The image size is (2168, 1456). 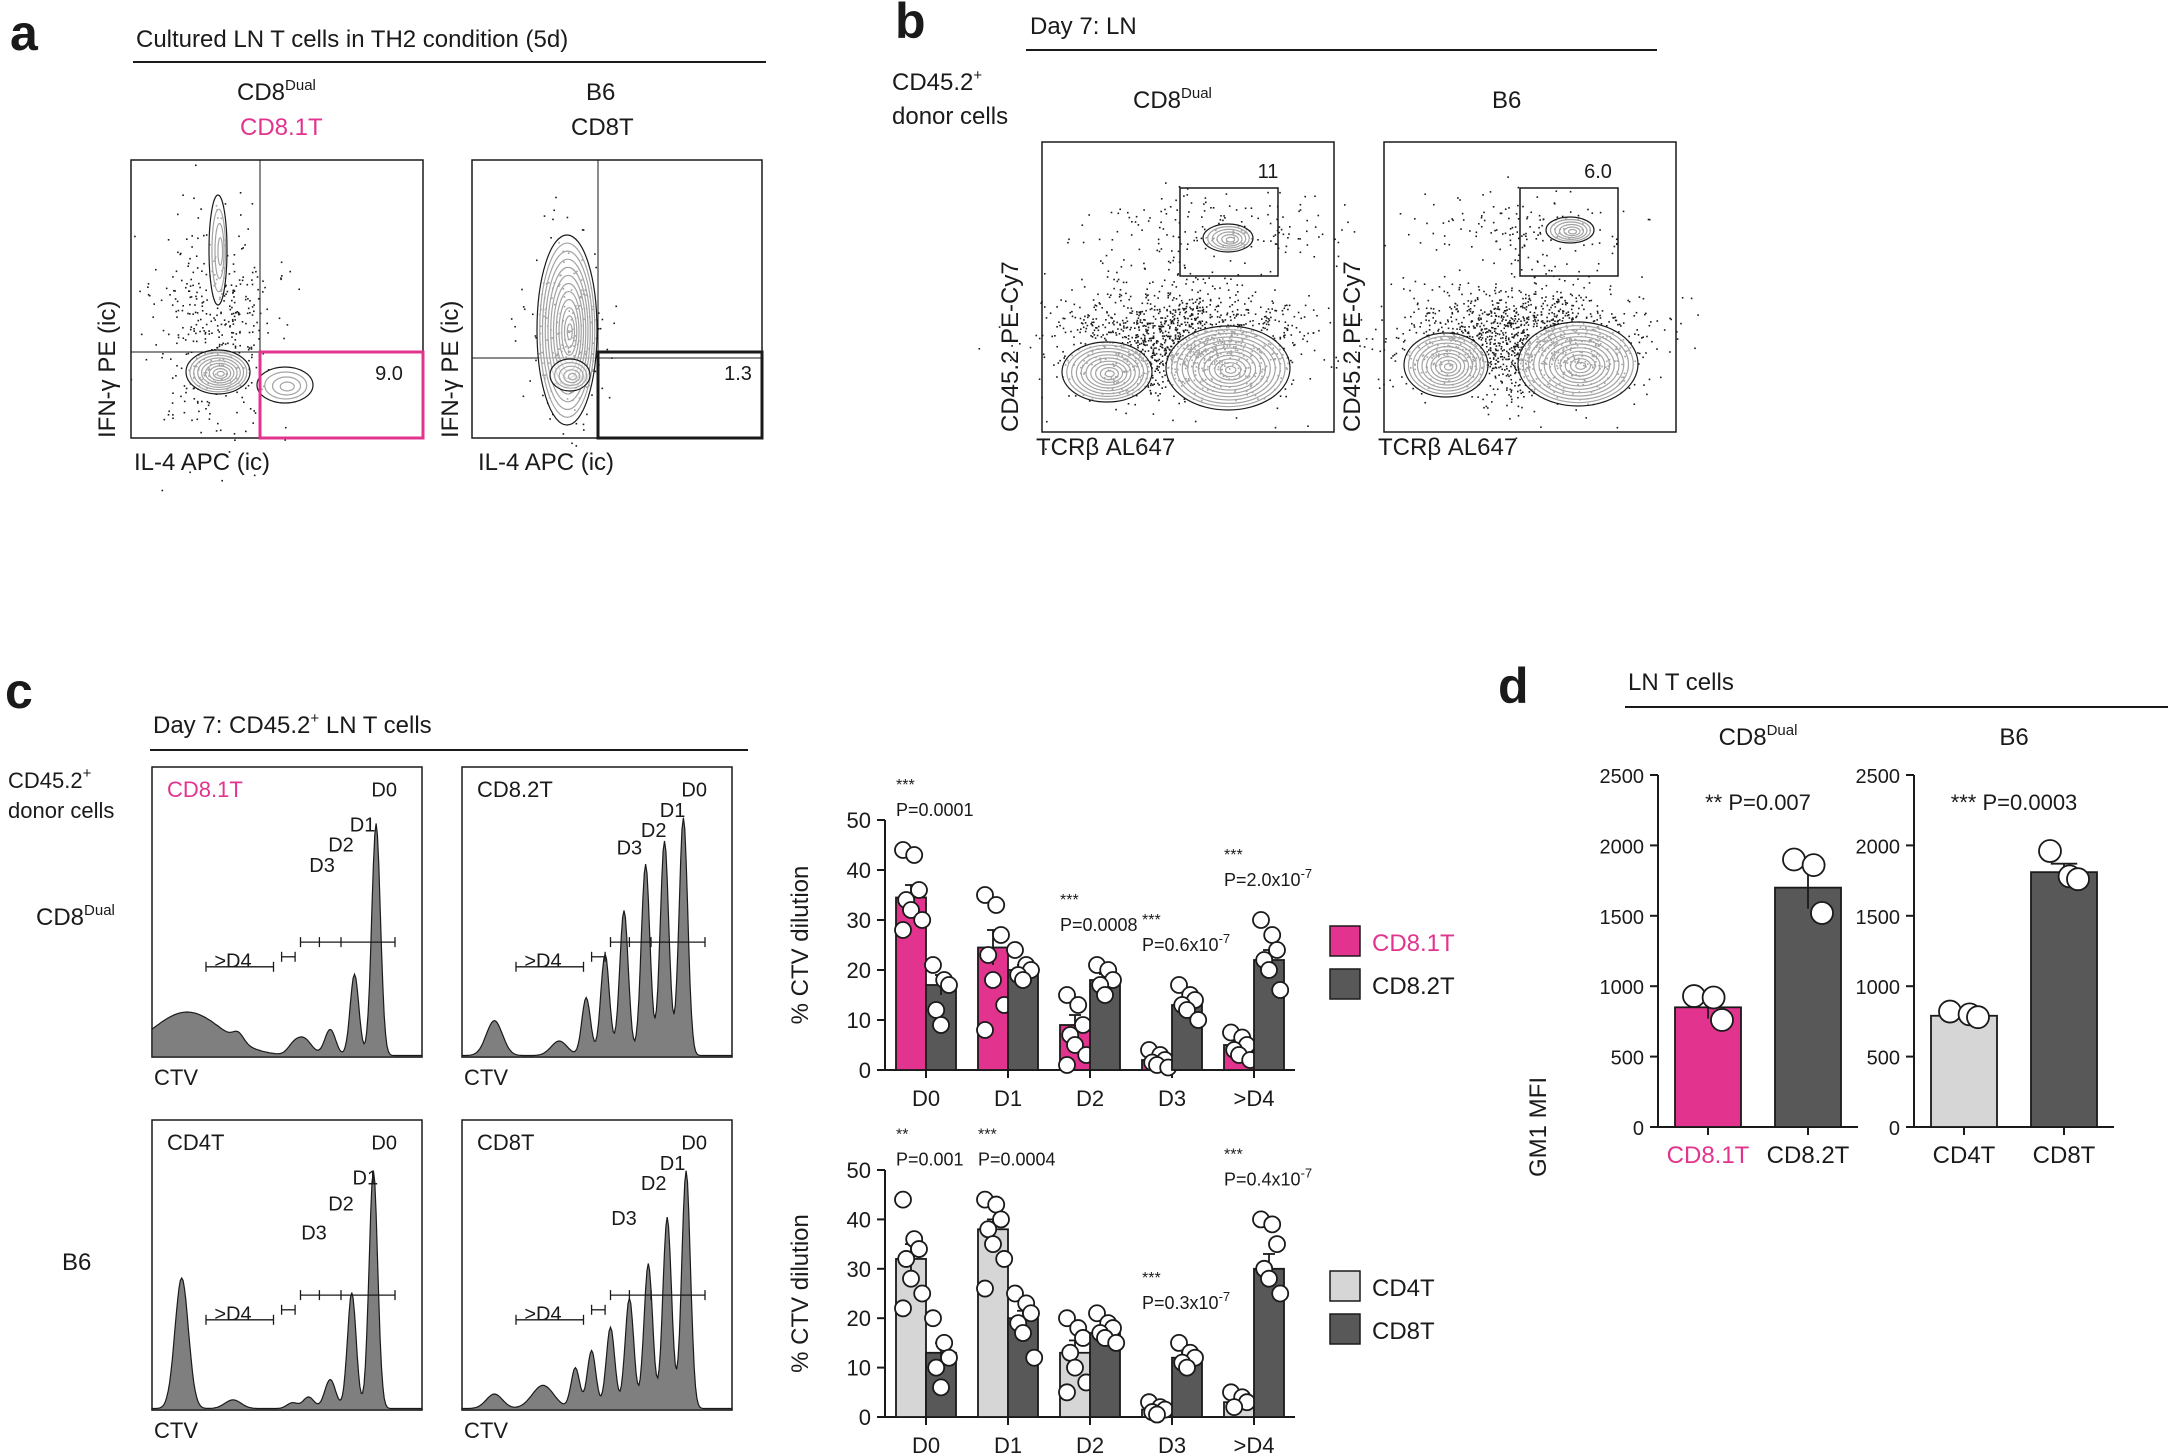 What do you see at coordinates (859, 1368) in the screenshot?
I see `y-tick-label: 10` at bounding box center [859, 1368].